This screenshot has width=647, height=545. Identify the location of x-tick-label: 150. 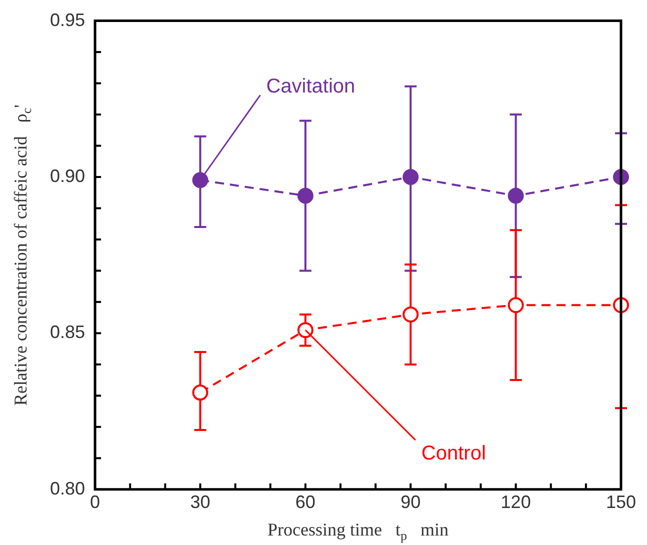
(621, 502).